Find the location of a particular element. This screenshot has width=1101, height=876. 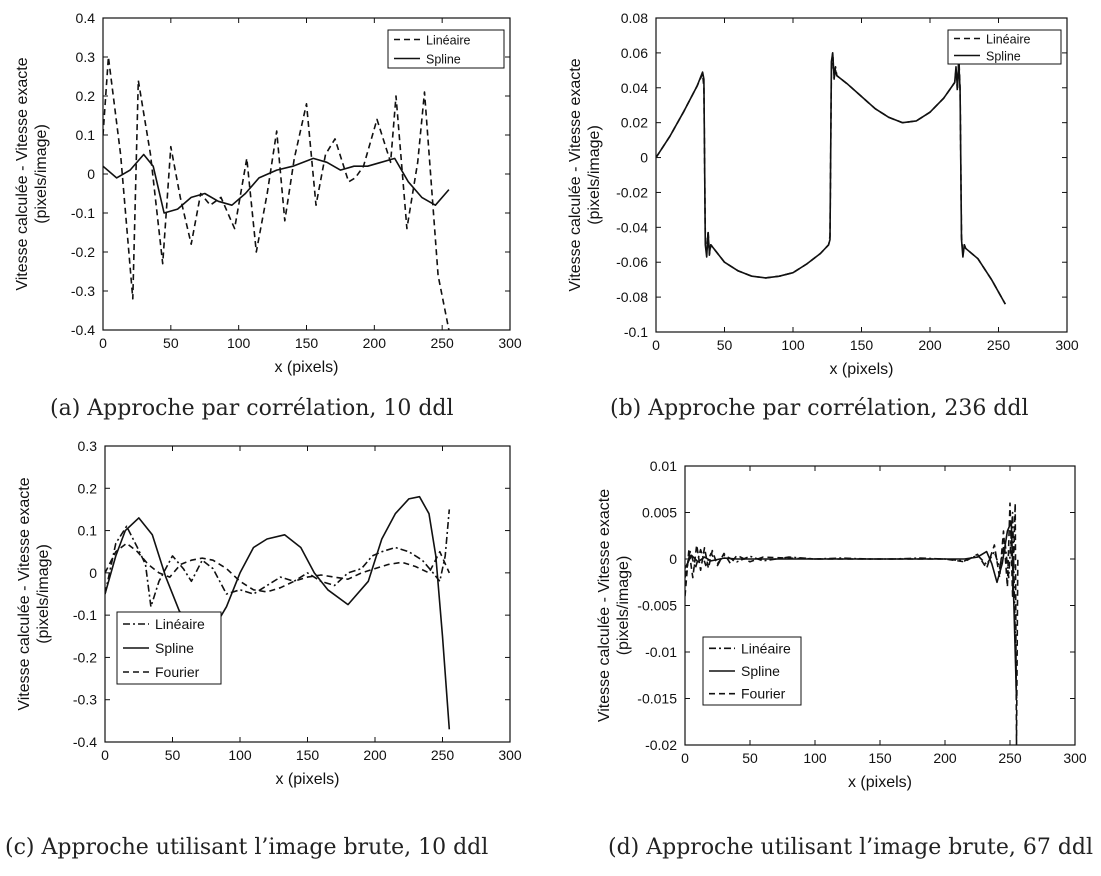

y-tick-label: -0.4 is located at coordinates (85, 742).